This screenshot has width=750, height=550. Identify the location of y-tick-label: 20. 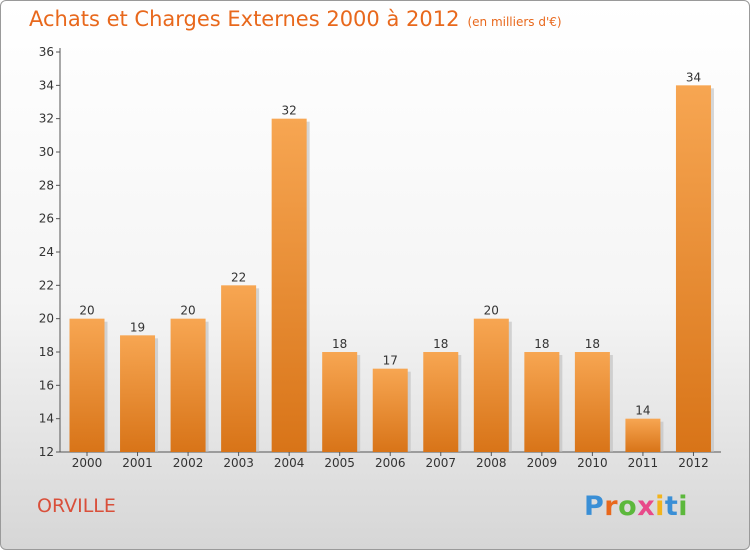
(46, 319).